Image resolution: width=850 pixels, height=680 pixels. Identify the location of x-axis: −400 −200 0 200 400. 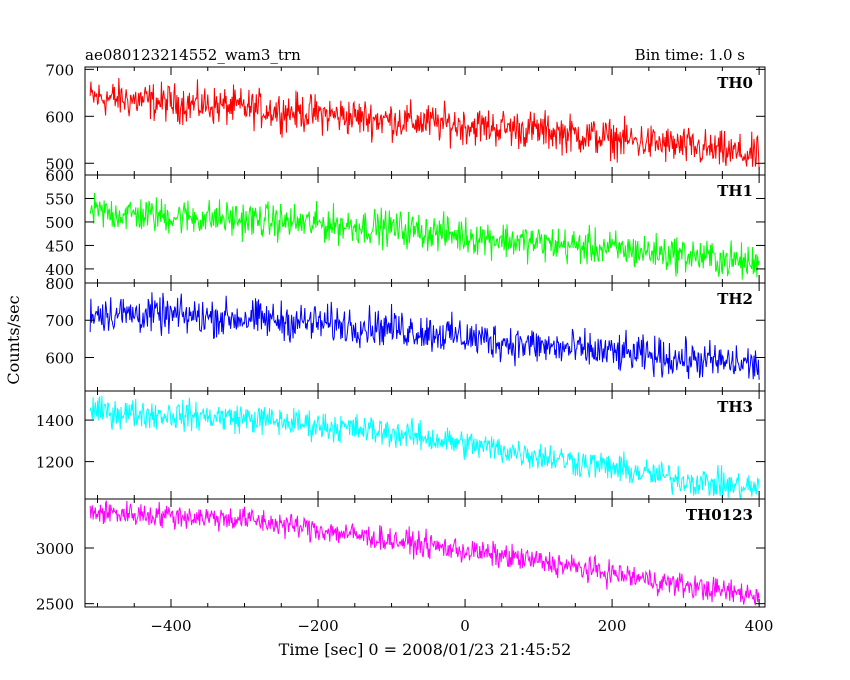
(461, 626).